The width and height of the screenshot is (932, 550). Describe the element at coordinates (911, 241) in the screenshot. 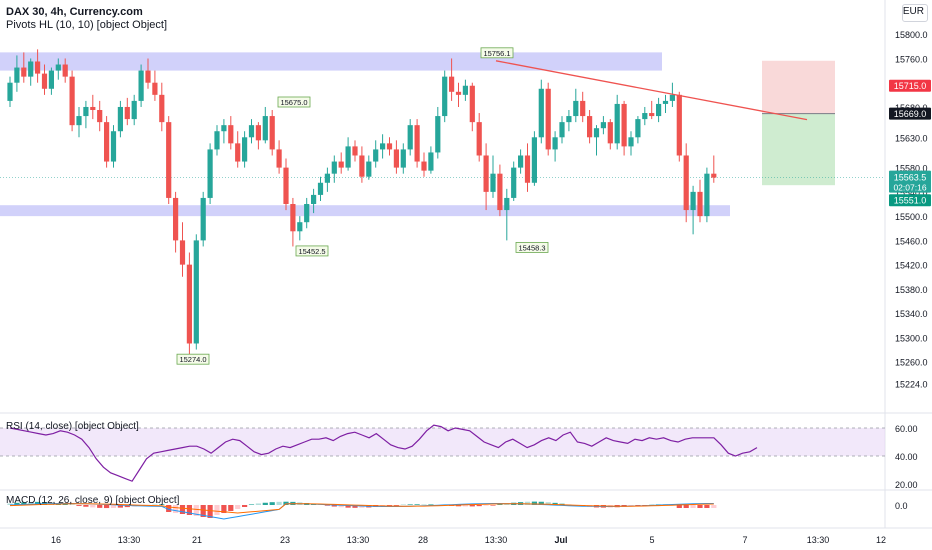

I see `price-tick-label: 15460.0` at that location.